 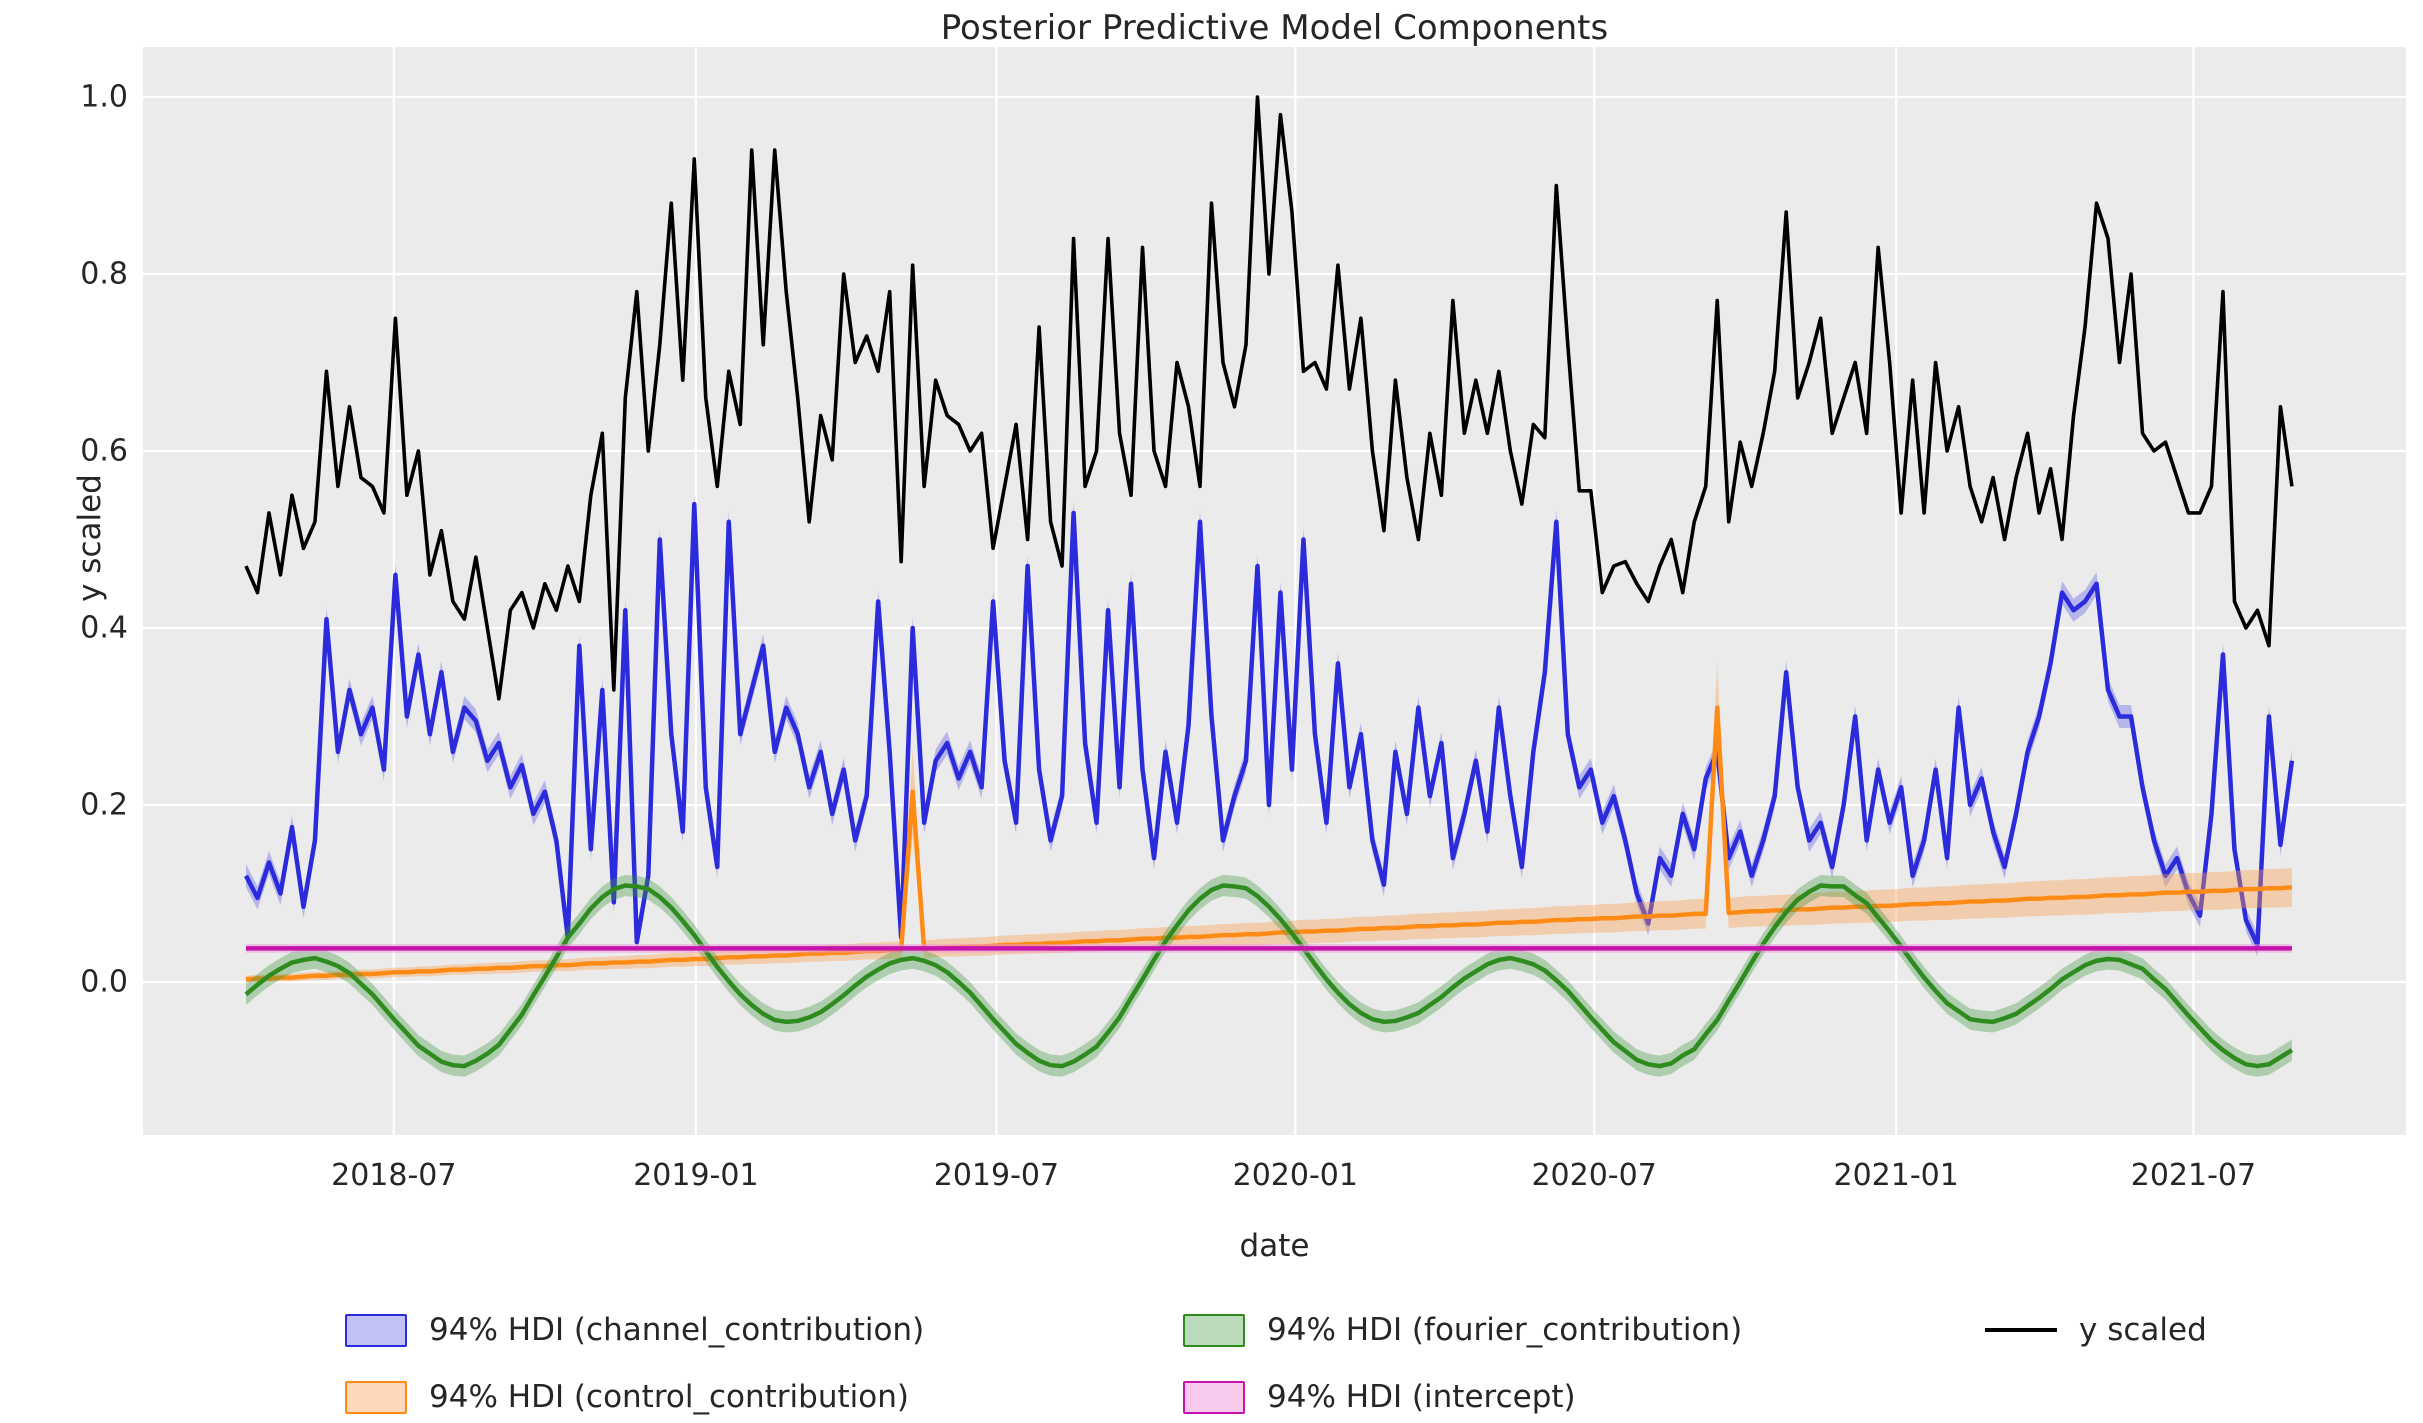 I want to click on x-axis-label: date, so click(x=1274, y=1246).